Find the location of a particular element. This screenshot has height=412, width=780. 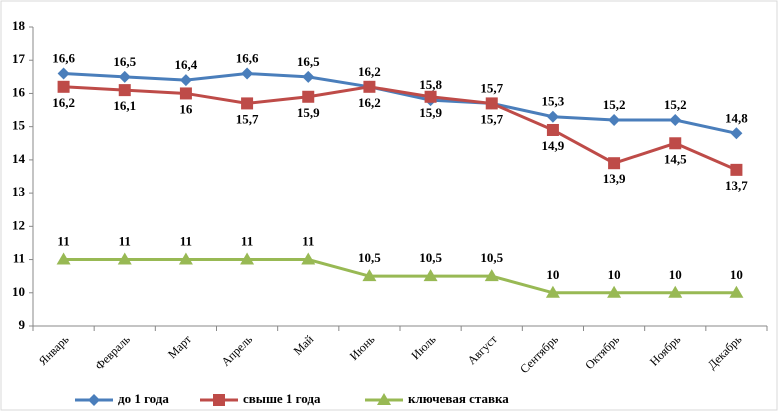

y-tick-label: 14 is located at coordinates (19, 158).